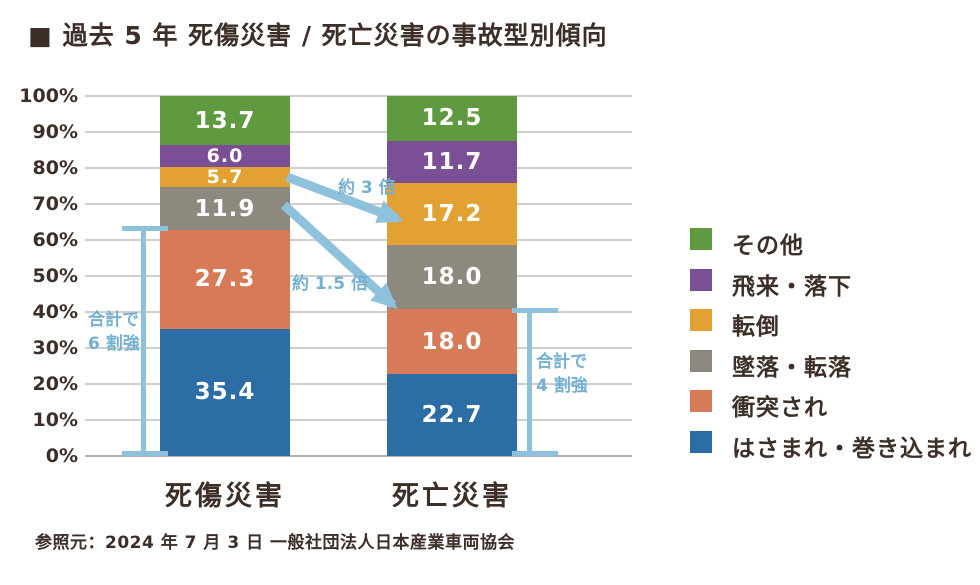 The image size is (980, 585). I want to click on bracket-left-bottom-cap, so click(145, 453).